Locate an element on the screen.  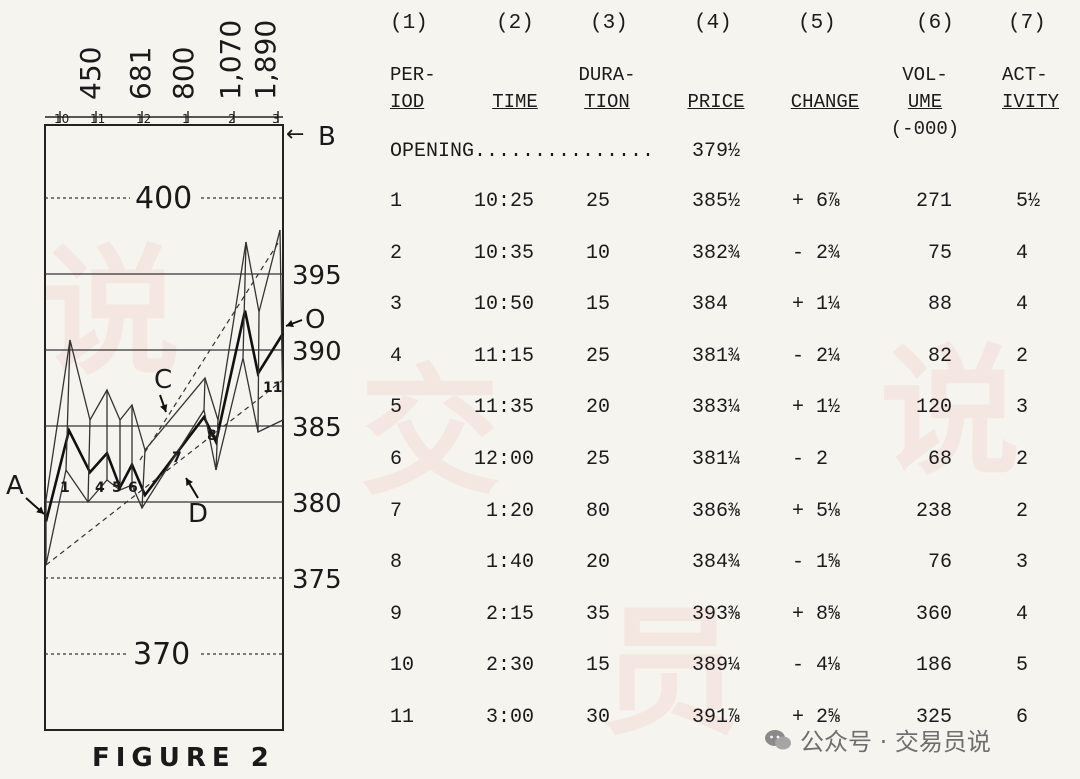
table-cell-change: + 5⅛ is located at coordinates (816, 511).